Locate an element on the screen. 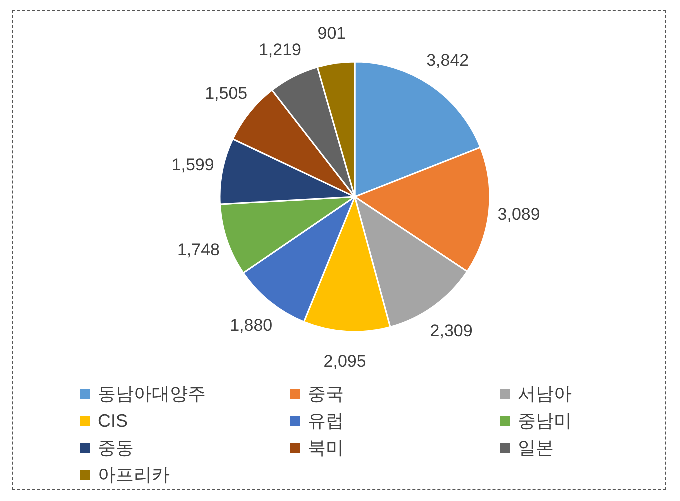  data-label: 1,219 is located at coordinates (280, 50).